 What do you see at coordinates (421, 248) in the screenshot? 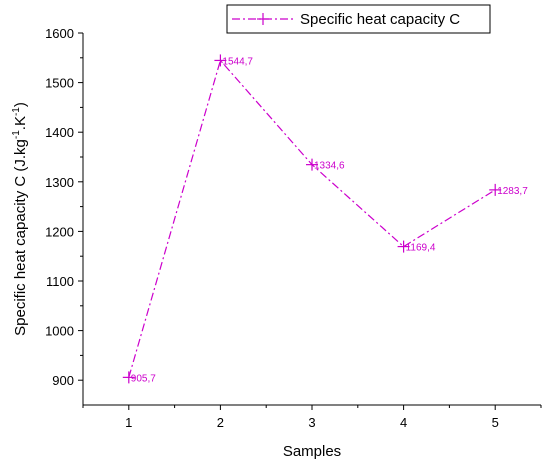
I see `data-label: 1169,4` at bounding box center [421, 248].